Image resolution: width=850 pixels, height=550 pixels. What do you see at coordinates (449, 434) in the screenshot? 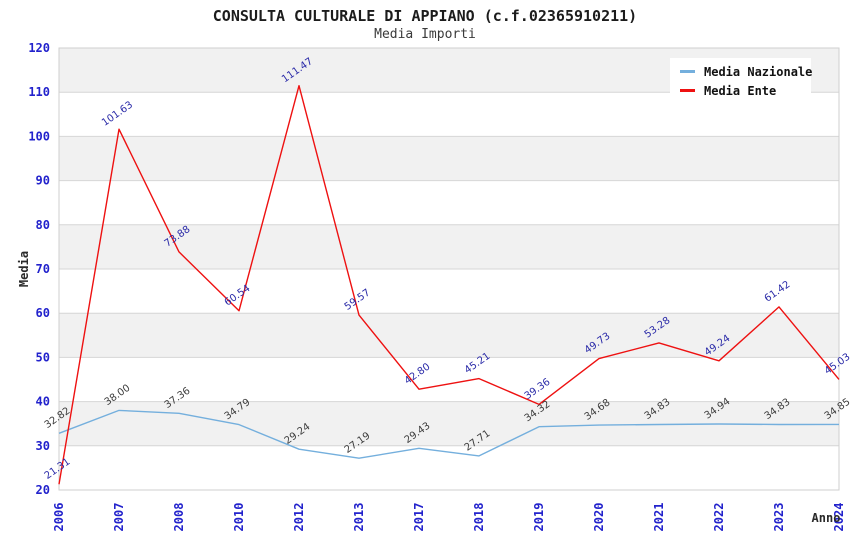
I see `series-line-media-nazionale` at bounding box center [449, 434].